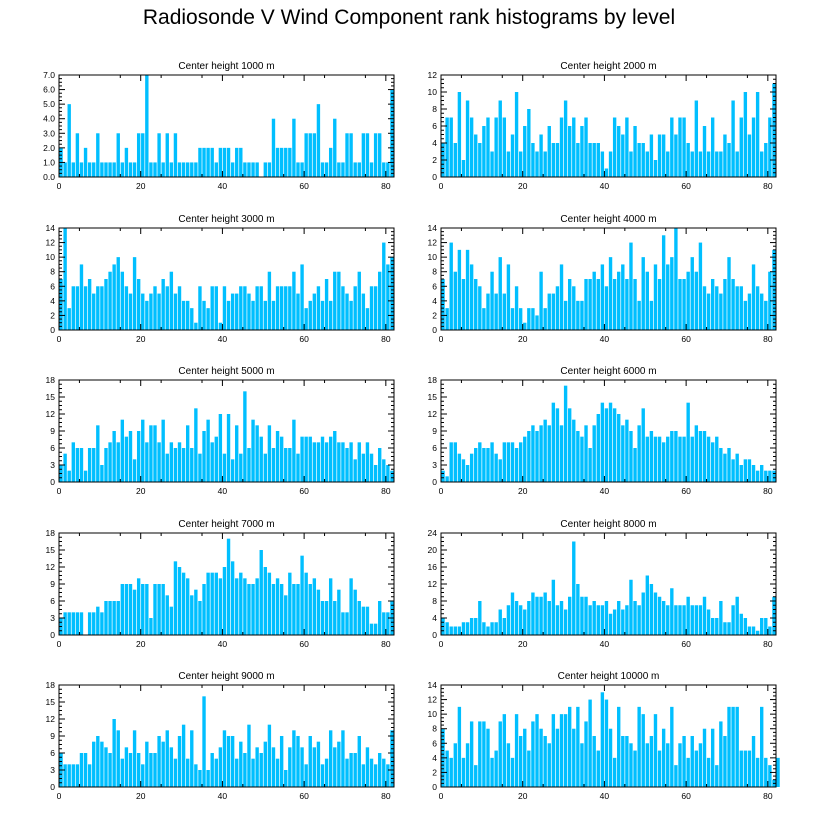  I want to click on x-tick-label: 60, so click(304, 644).